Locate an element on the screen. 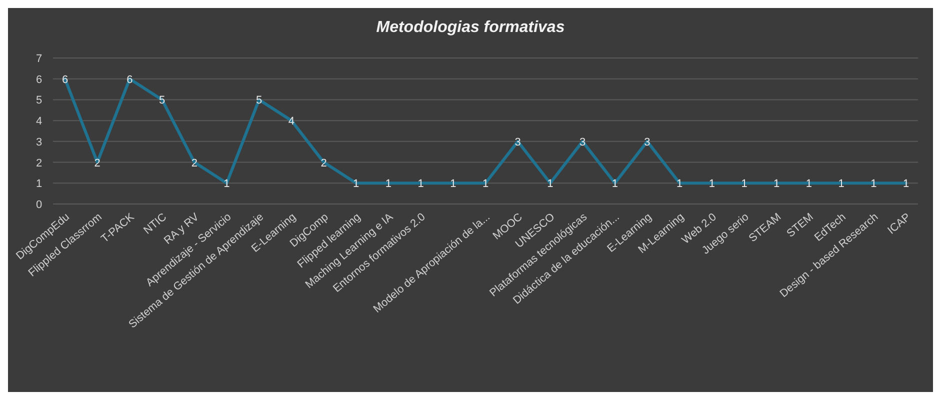  chart-title: Metodologias formativas is located at coordinates (470, 27).